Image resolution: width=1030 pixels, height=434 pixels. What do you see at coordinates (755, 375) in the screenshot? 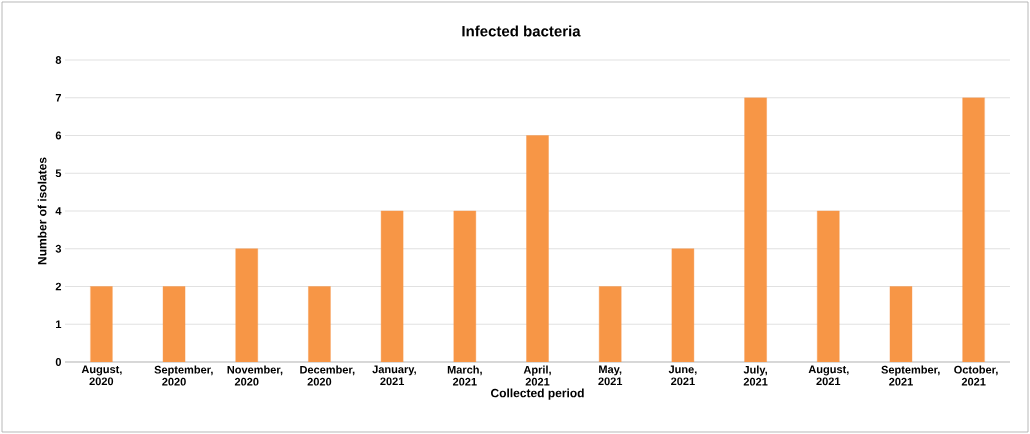
I see `x-tick-label: July, 2021` at bounding box center [755, 375].